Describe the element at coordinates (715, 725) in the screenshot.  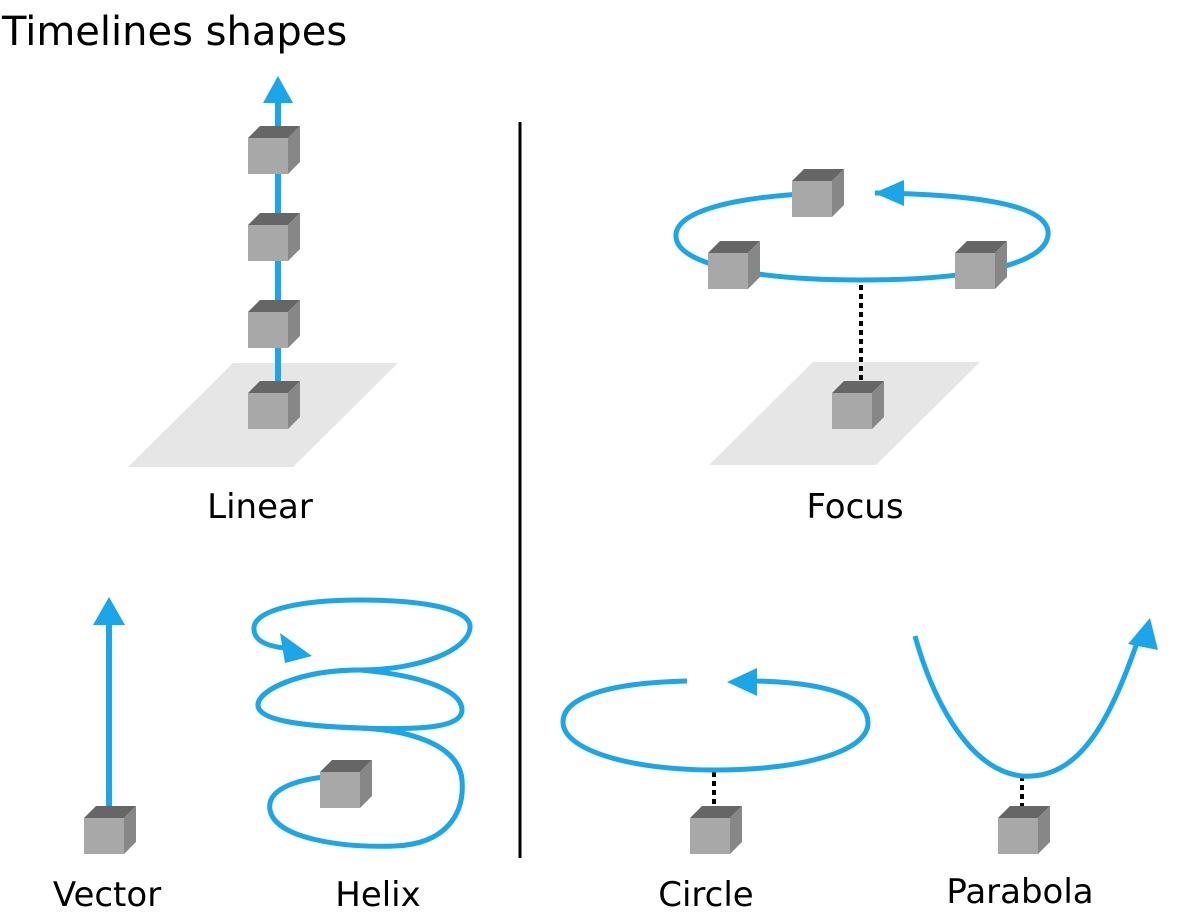
I see `circle-orbit` at that location.